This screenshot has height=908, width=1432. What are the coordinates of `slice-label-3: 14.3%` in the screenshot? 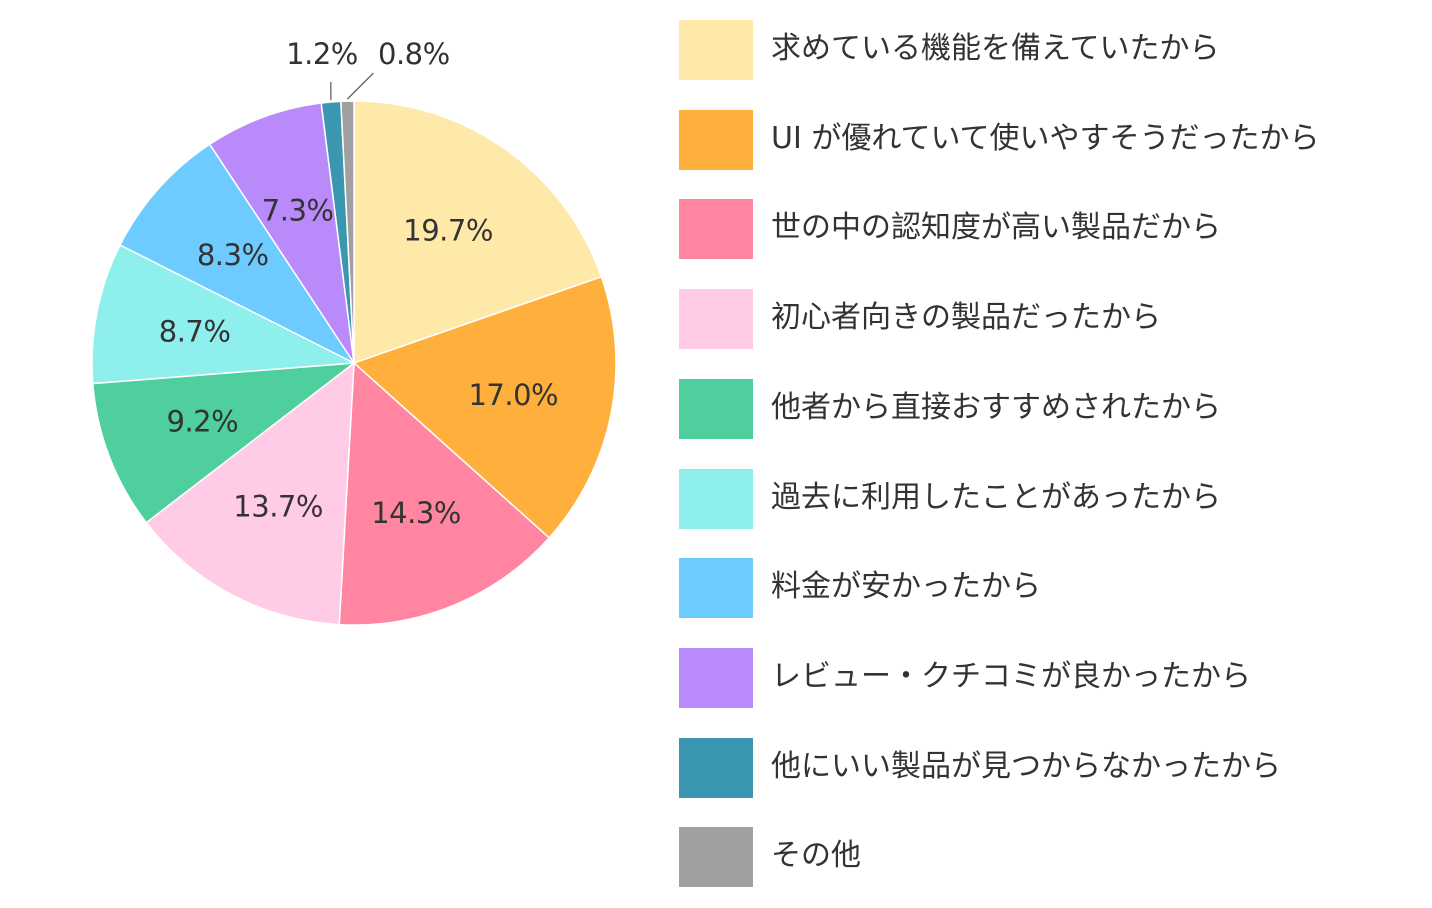 It's located at (416, 513).